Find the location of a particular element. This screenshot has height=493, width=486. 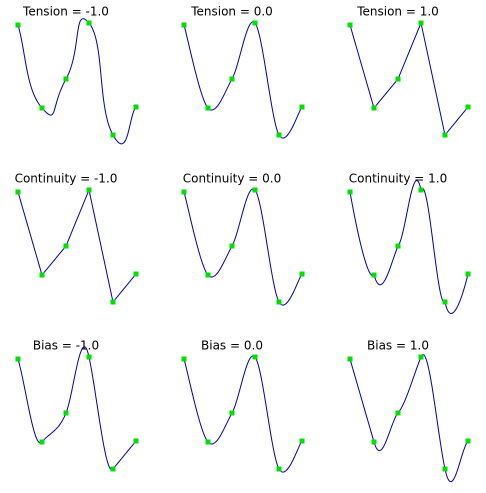

chart-title: Bias = 0.0 is located at coordinates (232, 346).